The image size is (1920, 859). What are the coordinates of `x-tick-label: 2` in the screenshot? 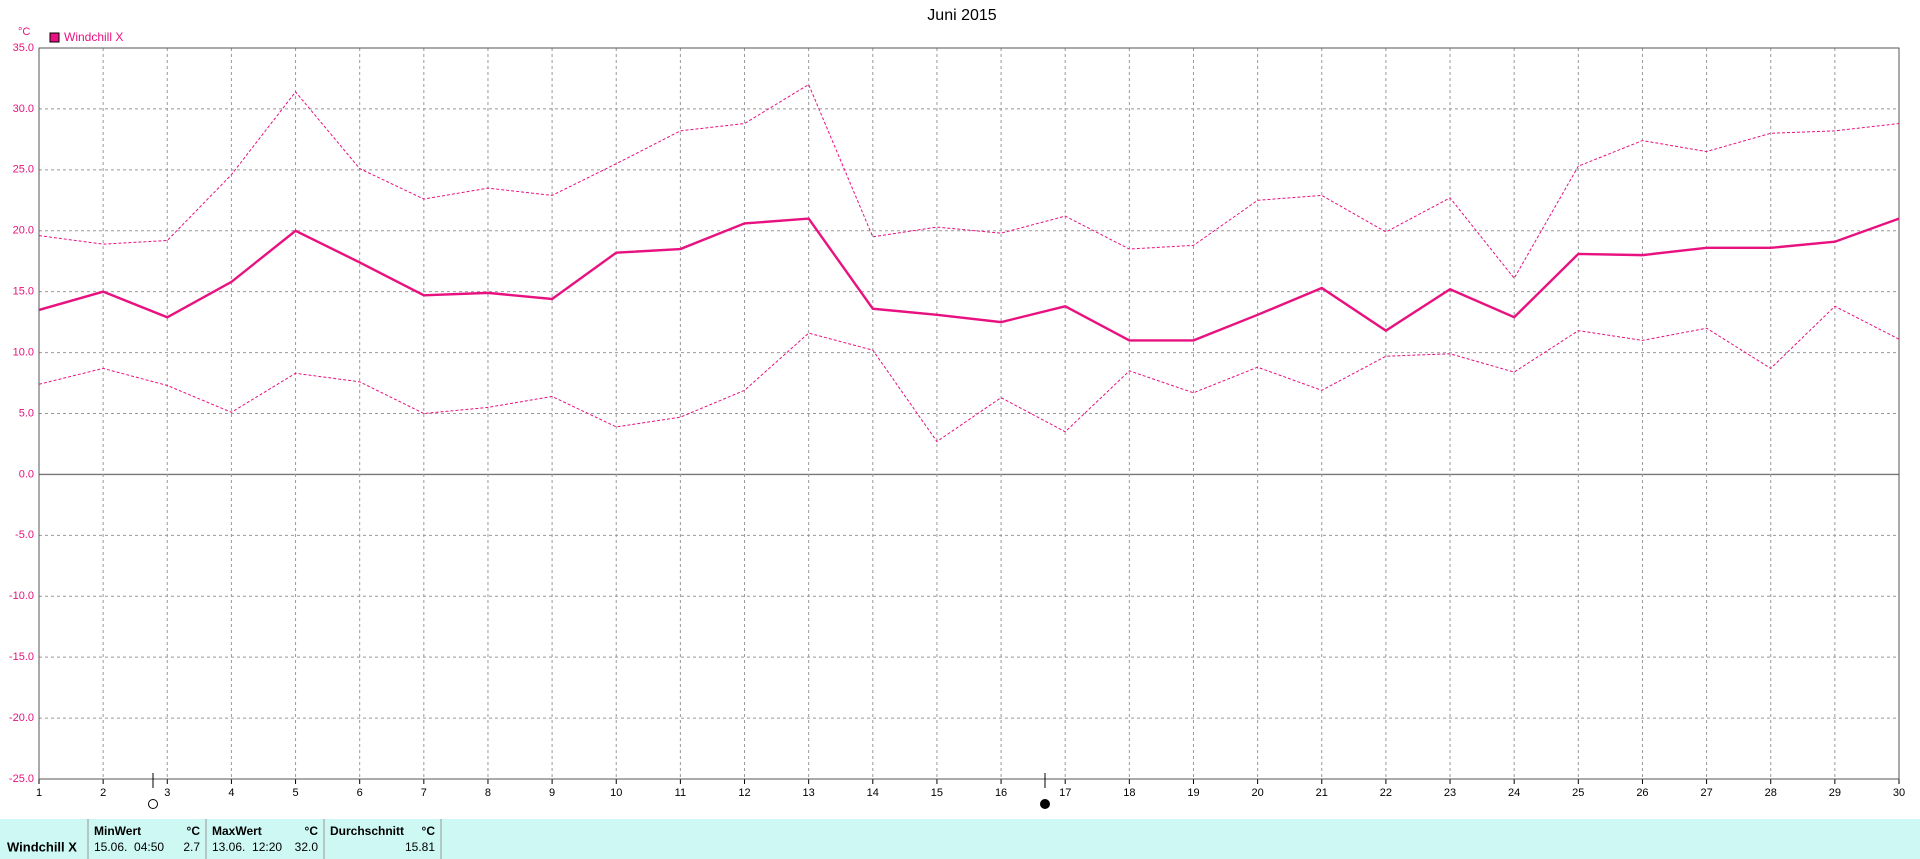 It's located at (103, 793).